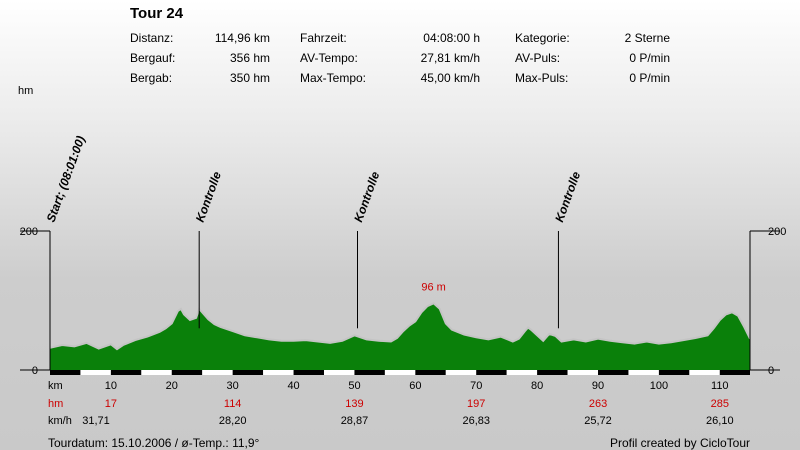 The width and height of the screenshot is (800, 450). What do you see at coordinates (329, 58) in the screenshot?
I see `stat-label-av-tempo: AV-Tempo:` at bounding box center [329, 58].